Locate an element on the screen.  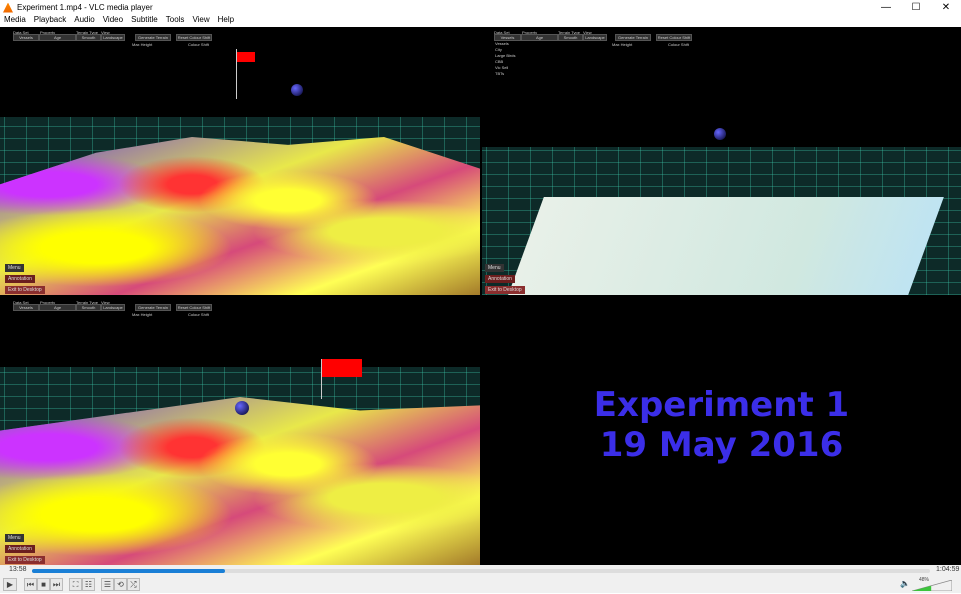
shuffle-button: ⤮ is located at coordinates (133, 584).